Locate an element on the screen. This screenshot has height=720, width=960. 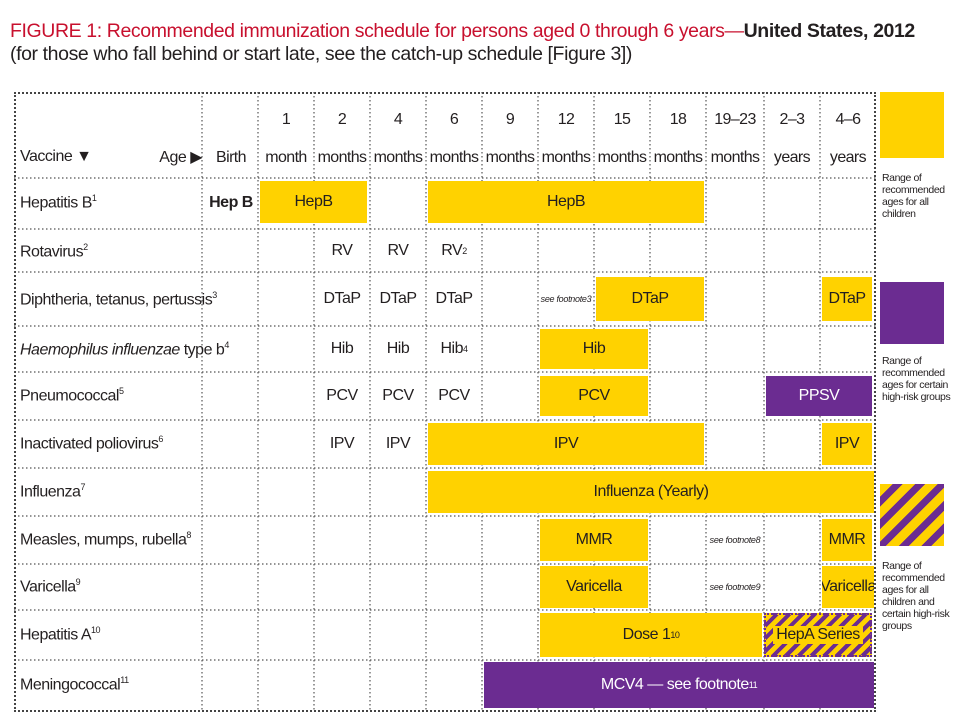
influenza-yearly-bar: Influenza (Yearly) is located at coordinates (651, 492).